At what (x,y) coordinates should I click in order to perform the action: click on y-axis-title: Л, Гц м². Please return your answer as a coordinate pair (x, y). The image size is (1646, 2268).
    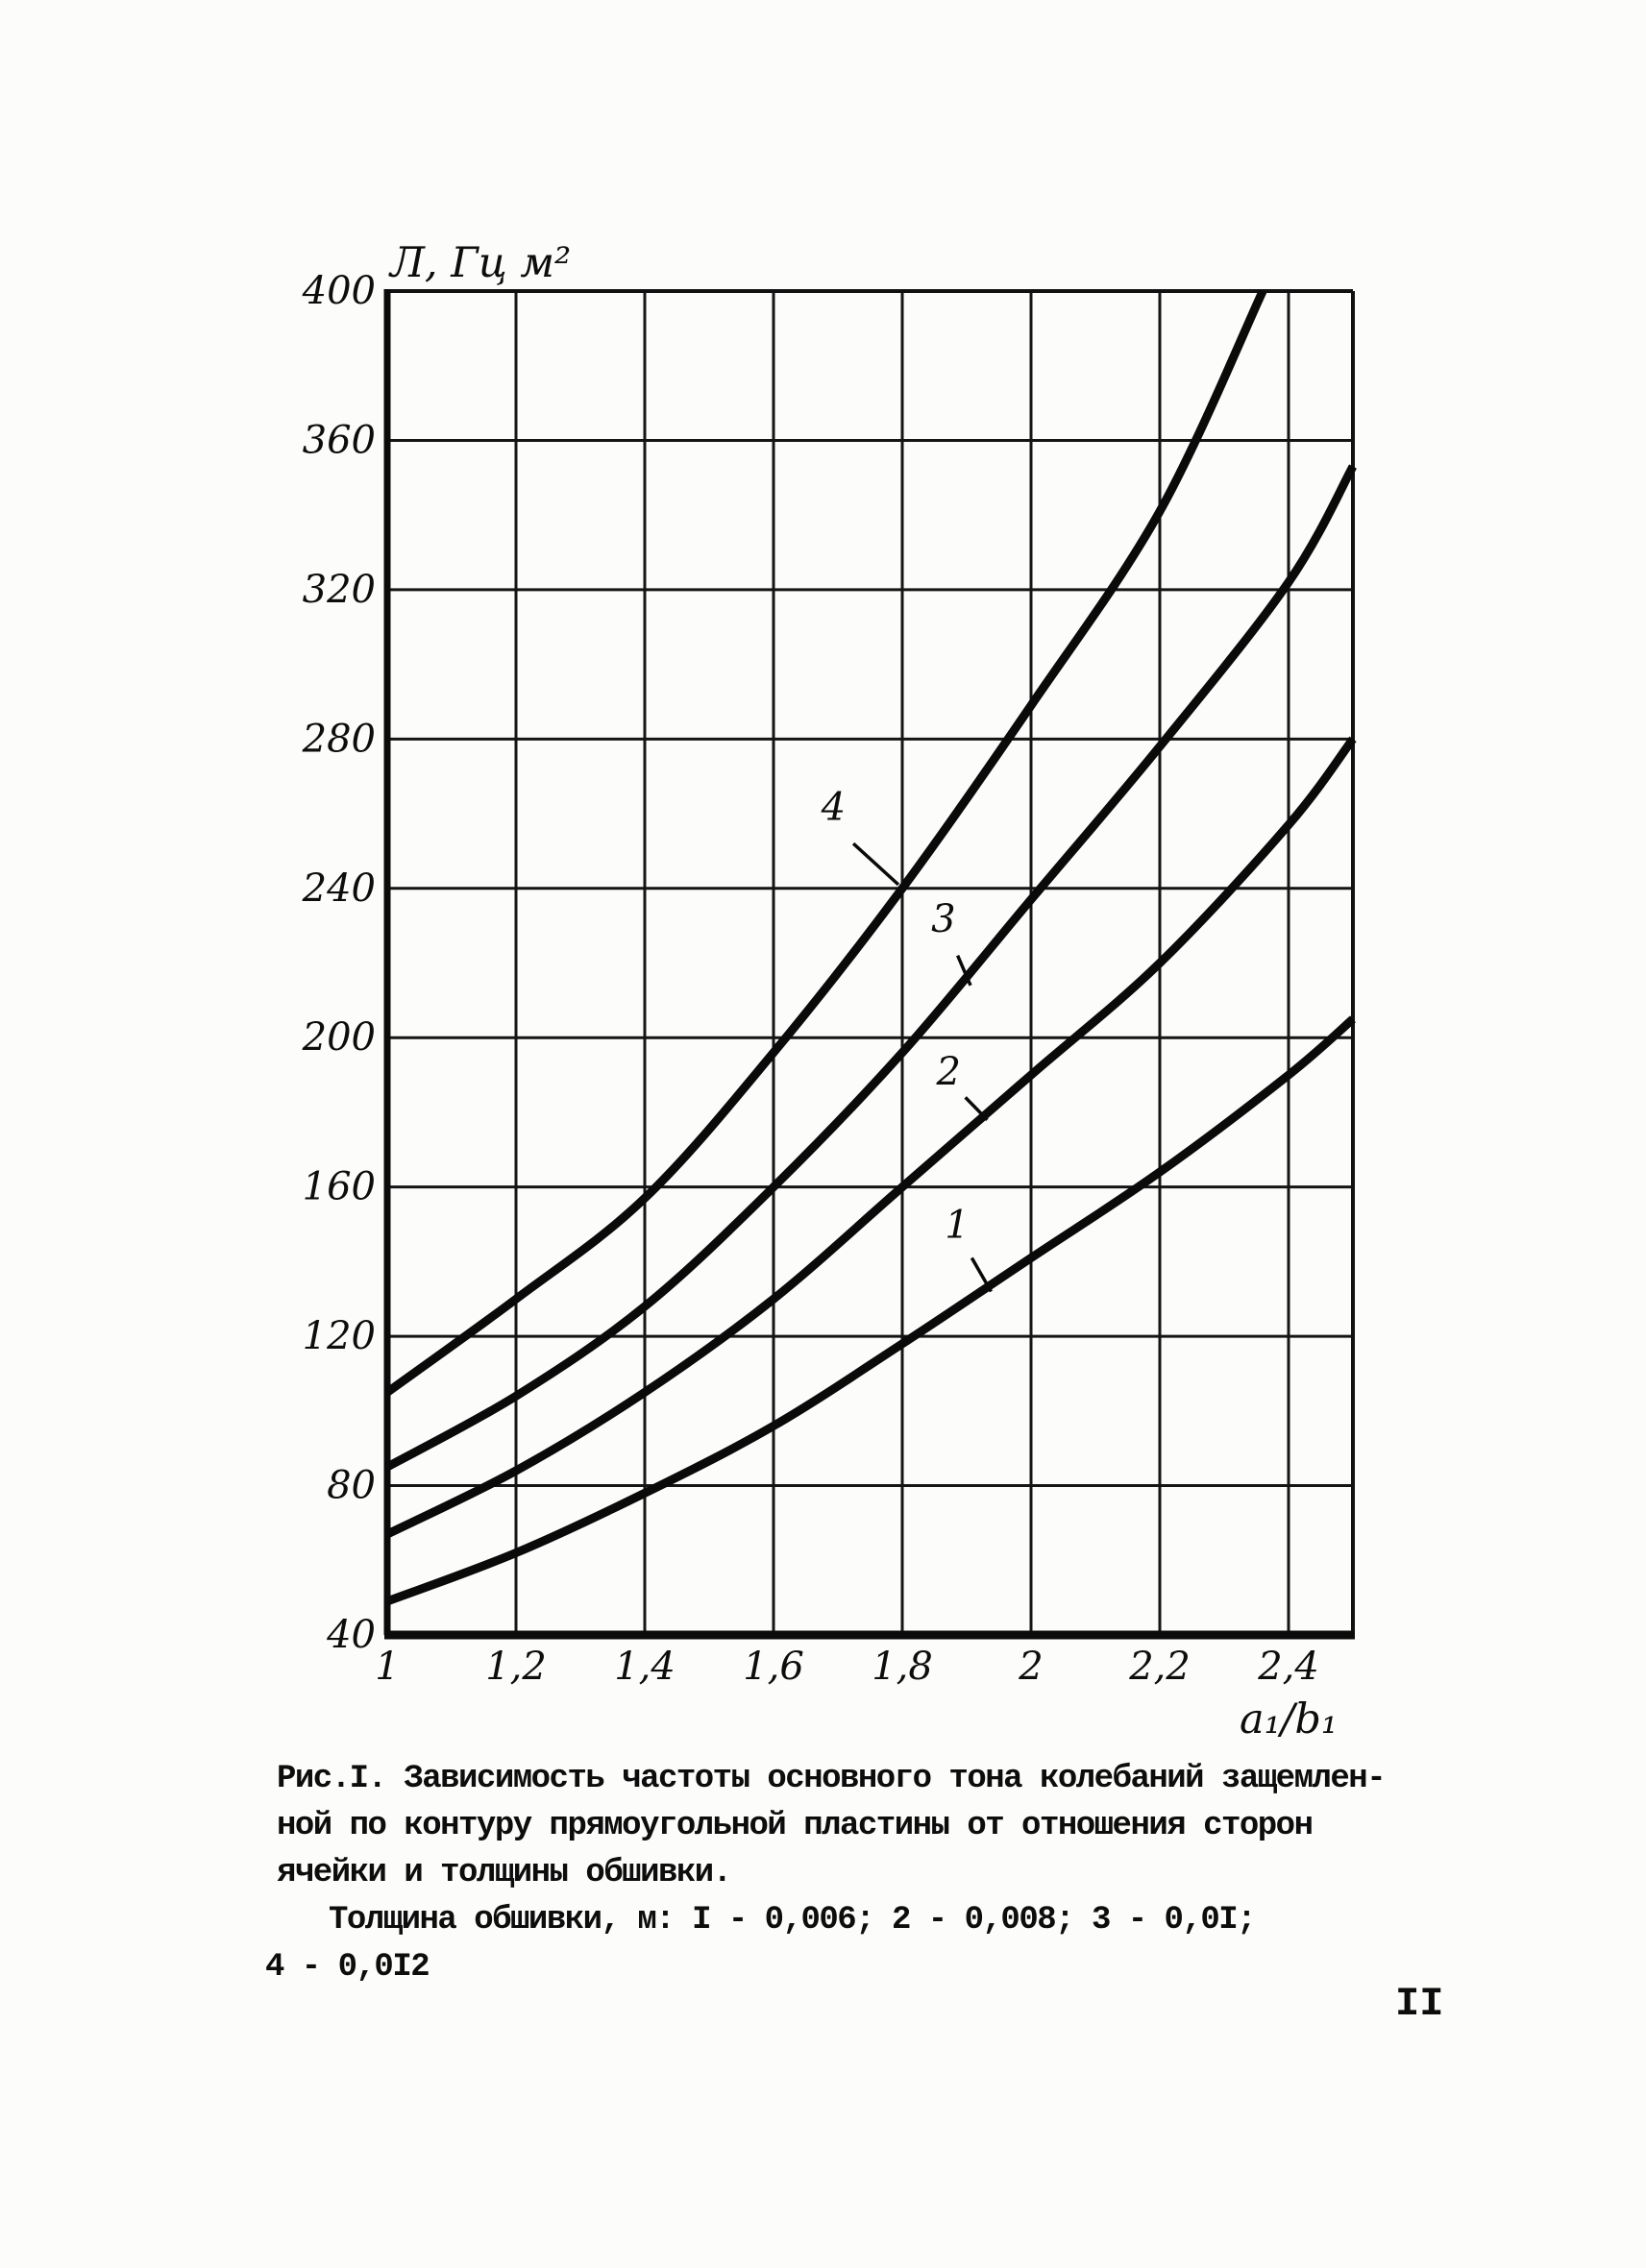
    Looking at the image, I should click on (479, 263).